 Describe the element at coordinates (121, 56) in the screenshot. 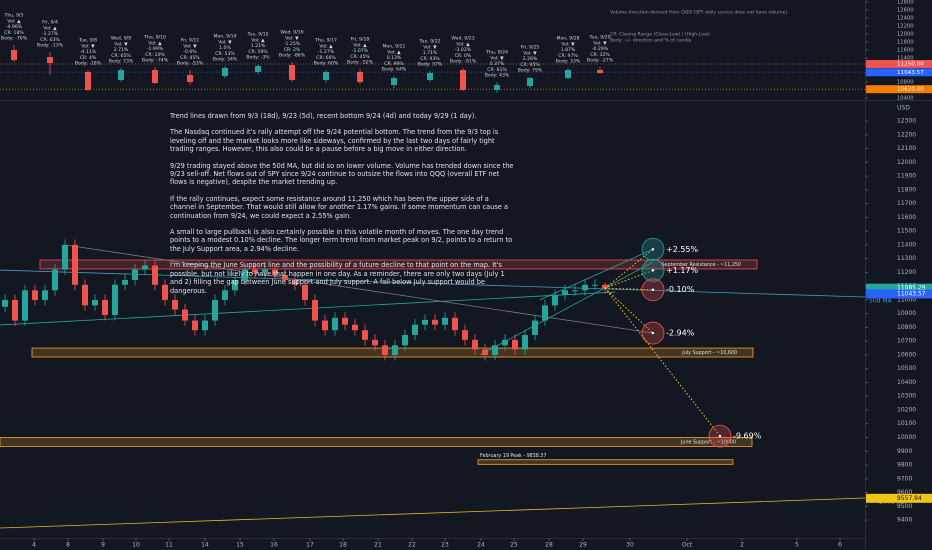

I see `candle-annotation: CR: 65%` at that location.